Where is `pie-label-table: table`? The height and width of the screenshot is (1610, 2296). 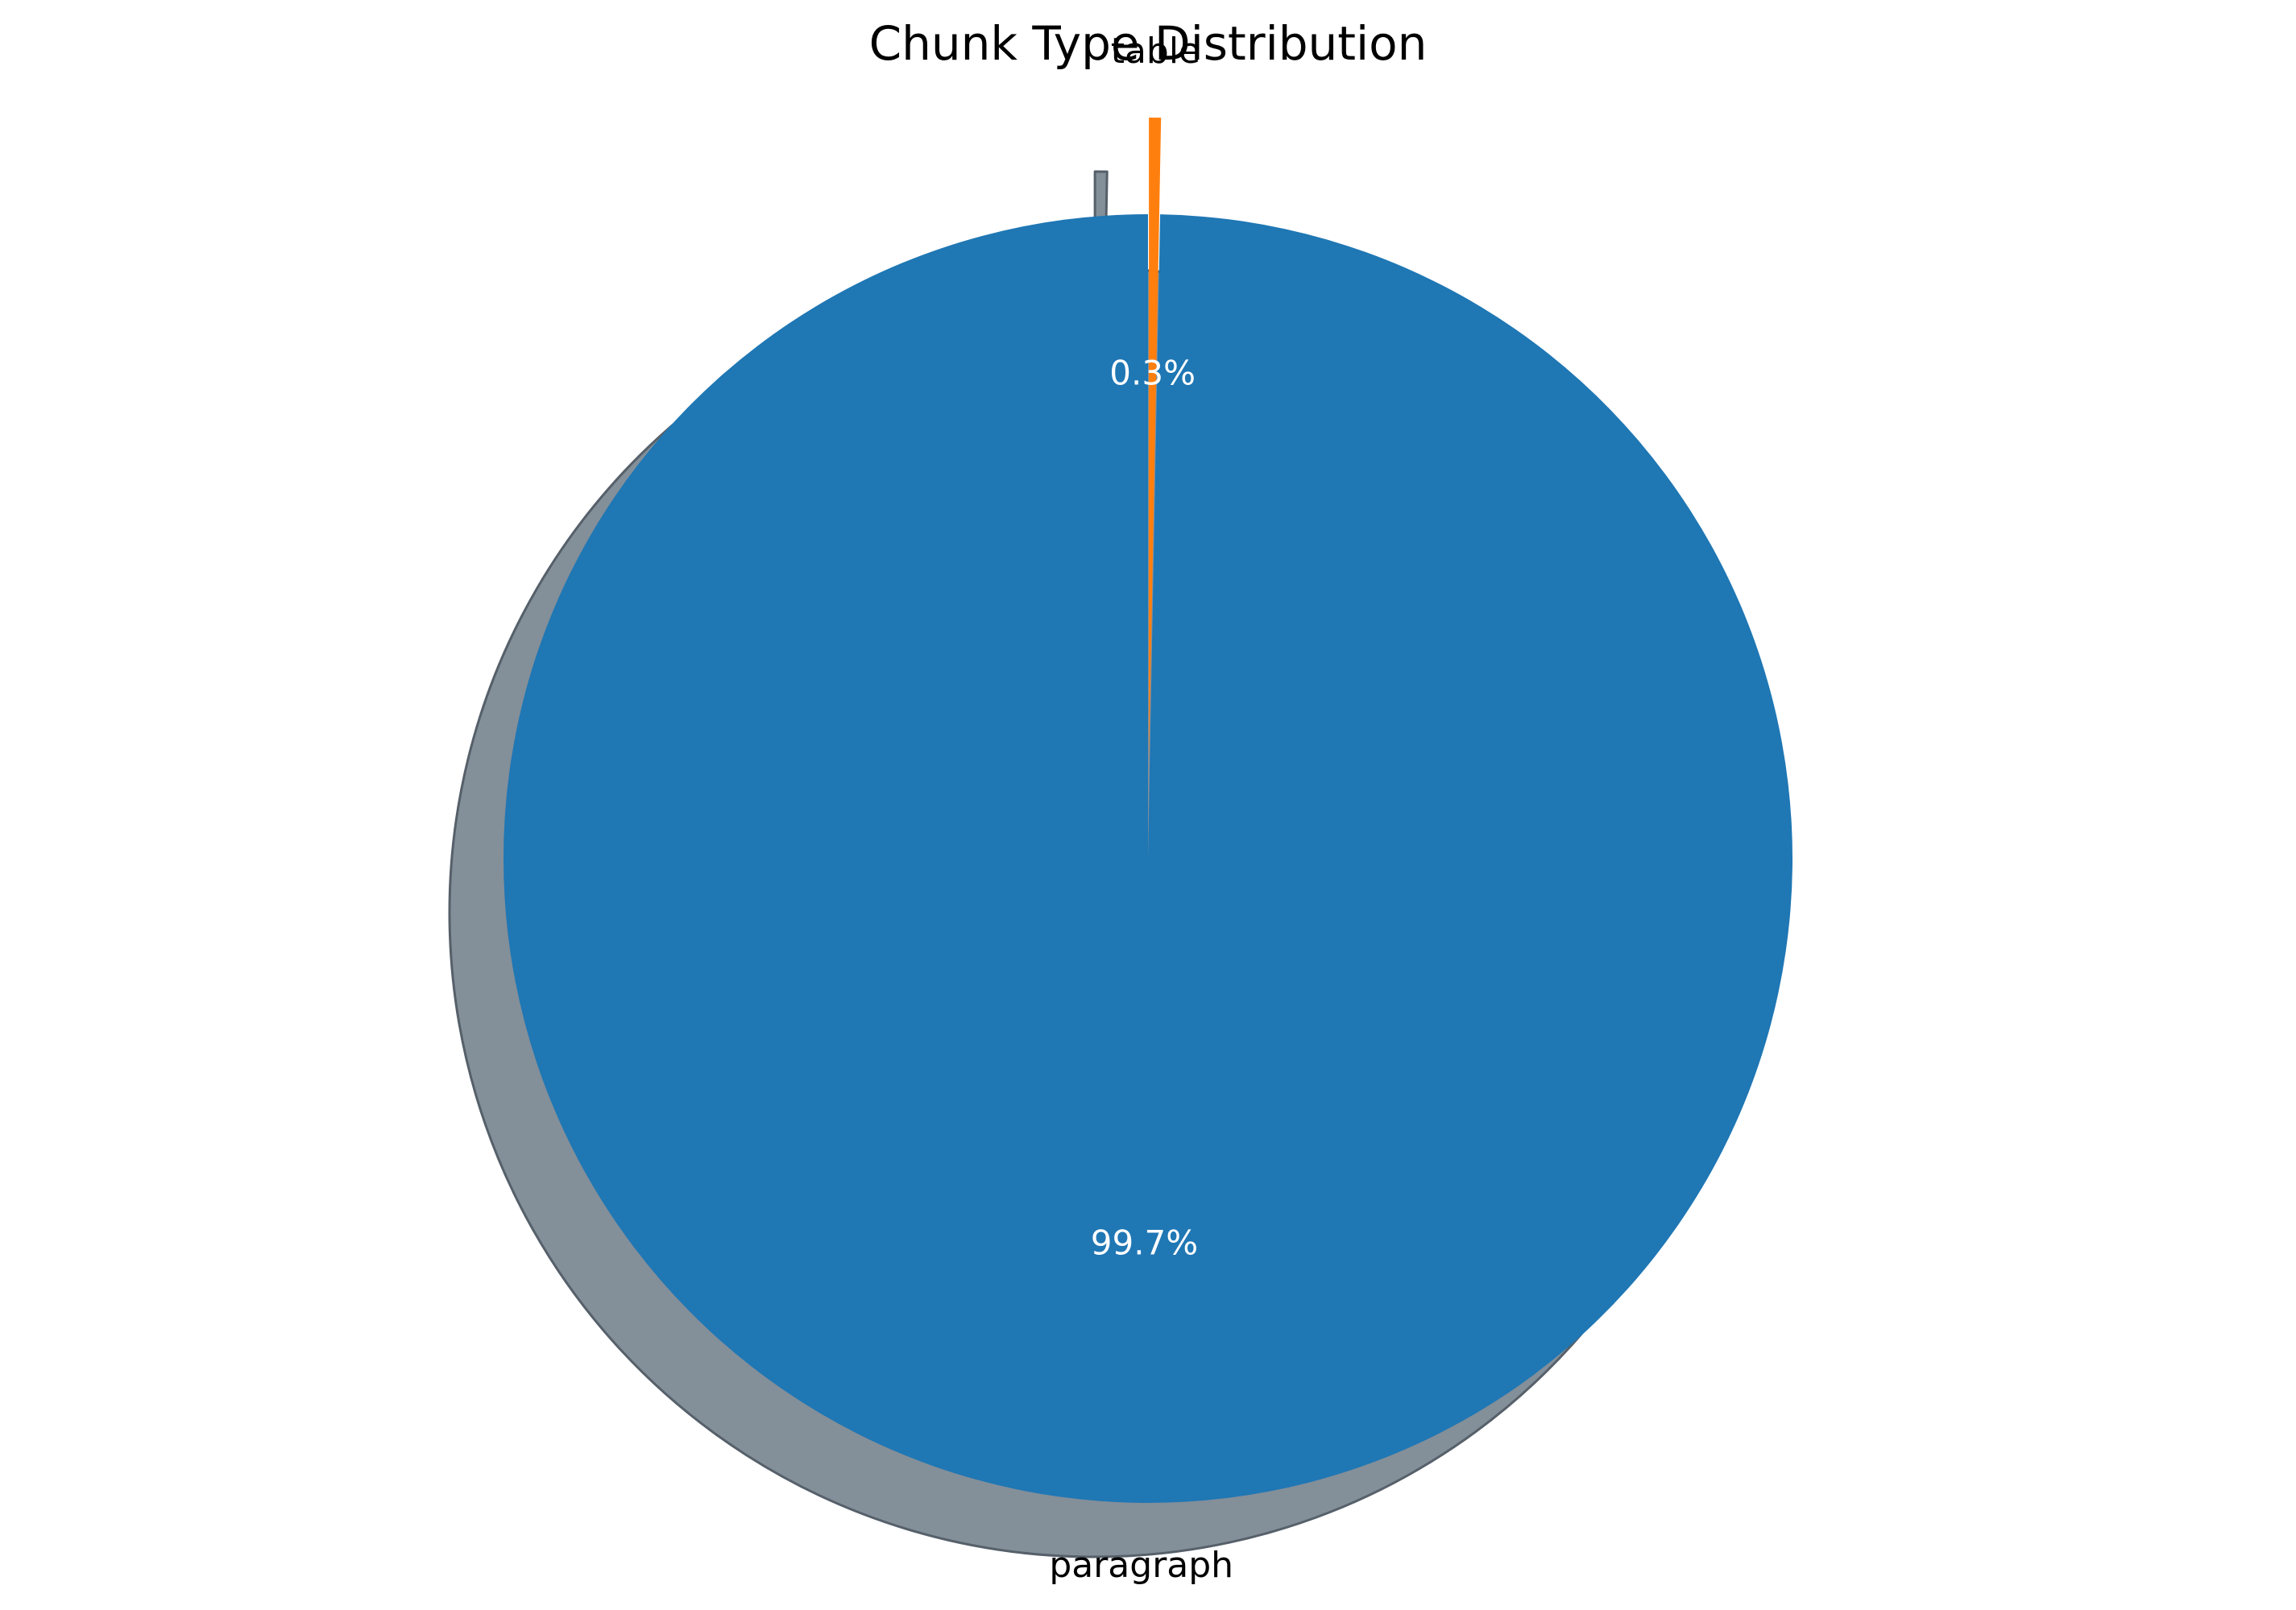
pie-label-table: table is located at coordinates (1155, 51).